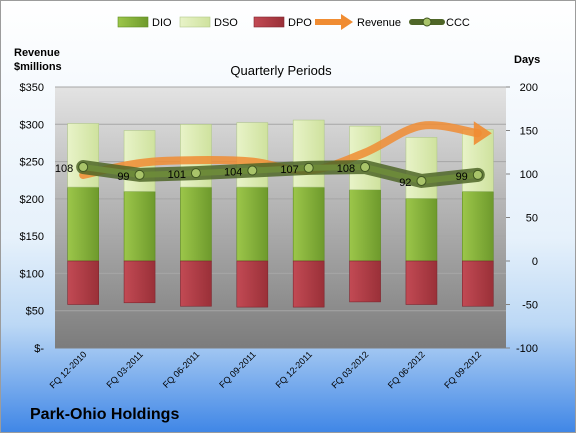  Describe the element at coordinates (529, 88) in the screenshot. I see `right-tick-label: 200` at that location.